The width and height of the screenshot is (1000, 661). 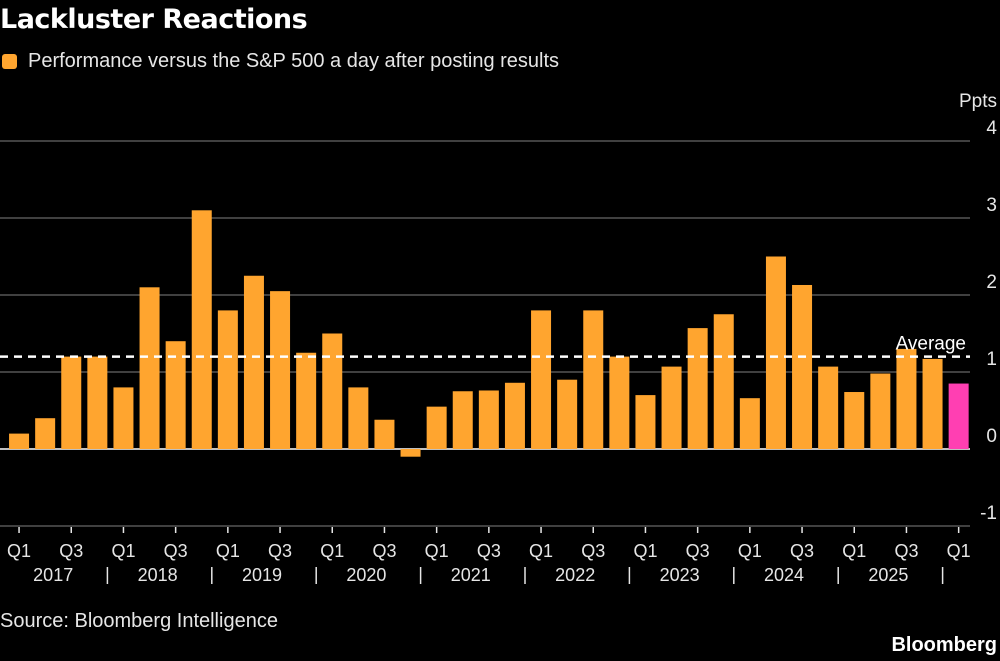 I want to click on y-tick-label: -1, so click(x=988, y=513).